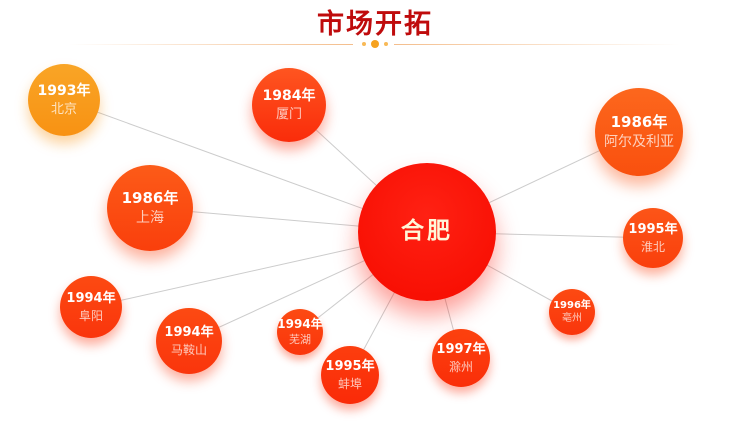 This screenshot has height=424, width=750. What do you see at coordinates (90, 315) in the screenshot?
I see `node-city: 阜阳` at bounding box center [90, 315].